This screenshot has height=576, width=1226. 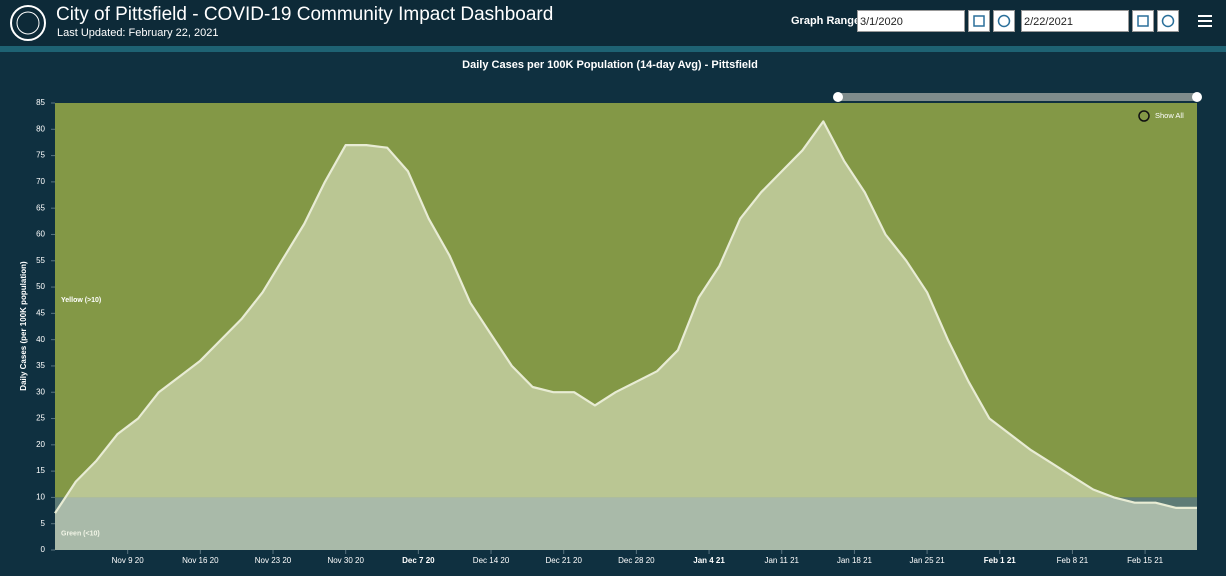 I want to click on x-tick-label: Dec 7 20, so click(x=418, y=560).